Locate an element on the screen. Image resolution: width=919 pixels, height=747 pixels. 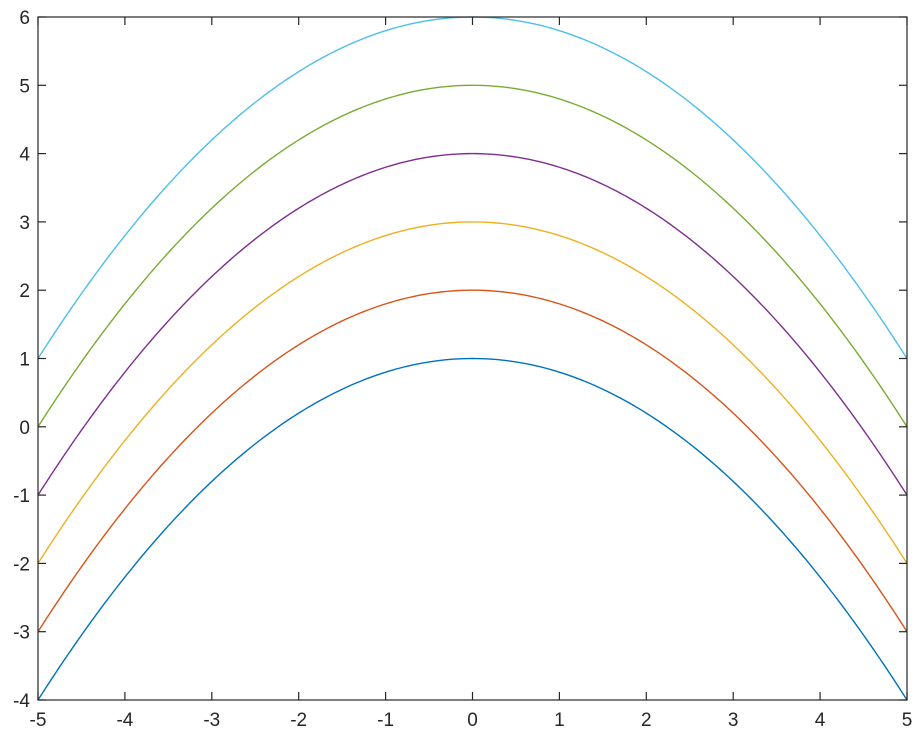
x-tick-label: 1 is located at coordinates (559, 720).